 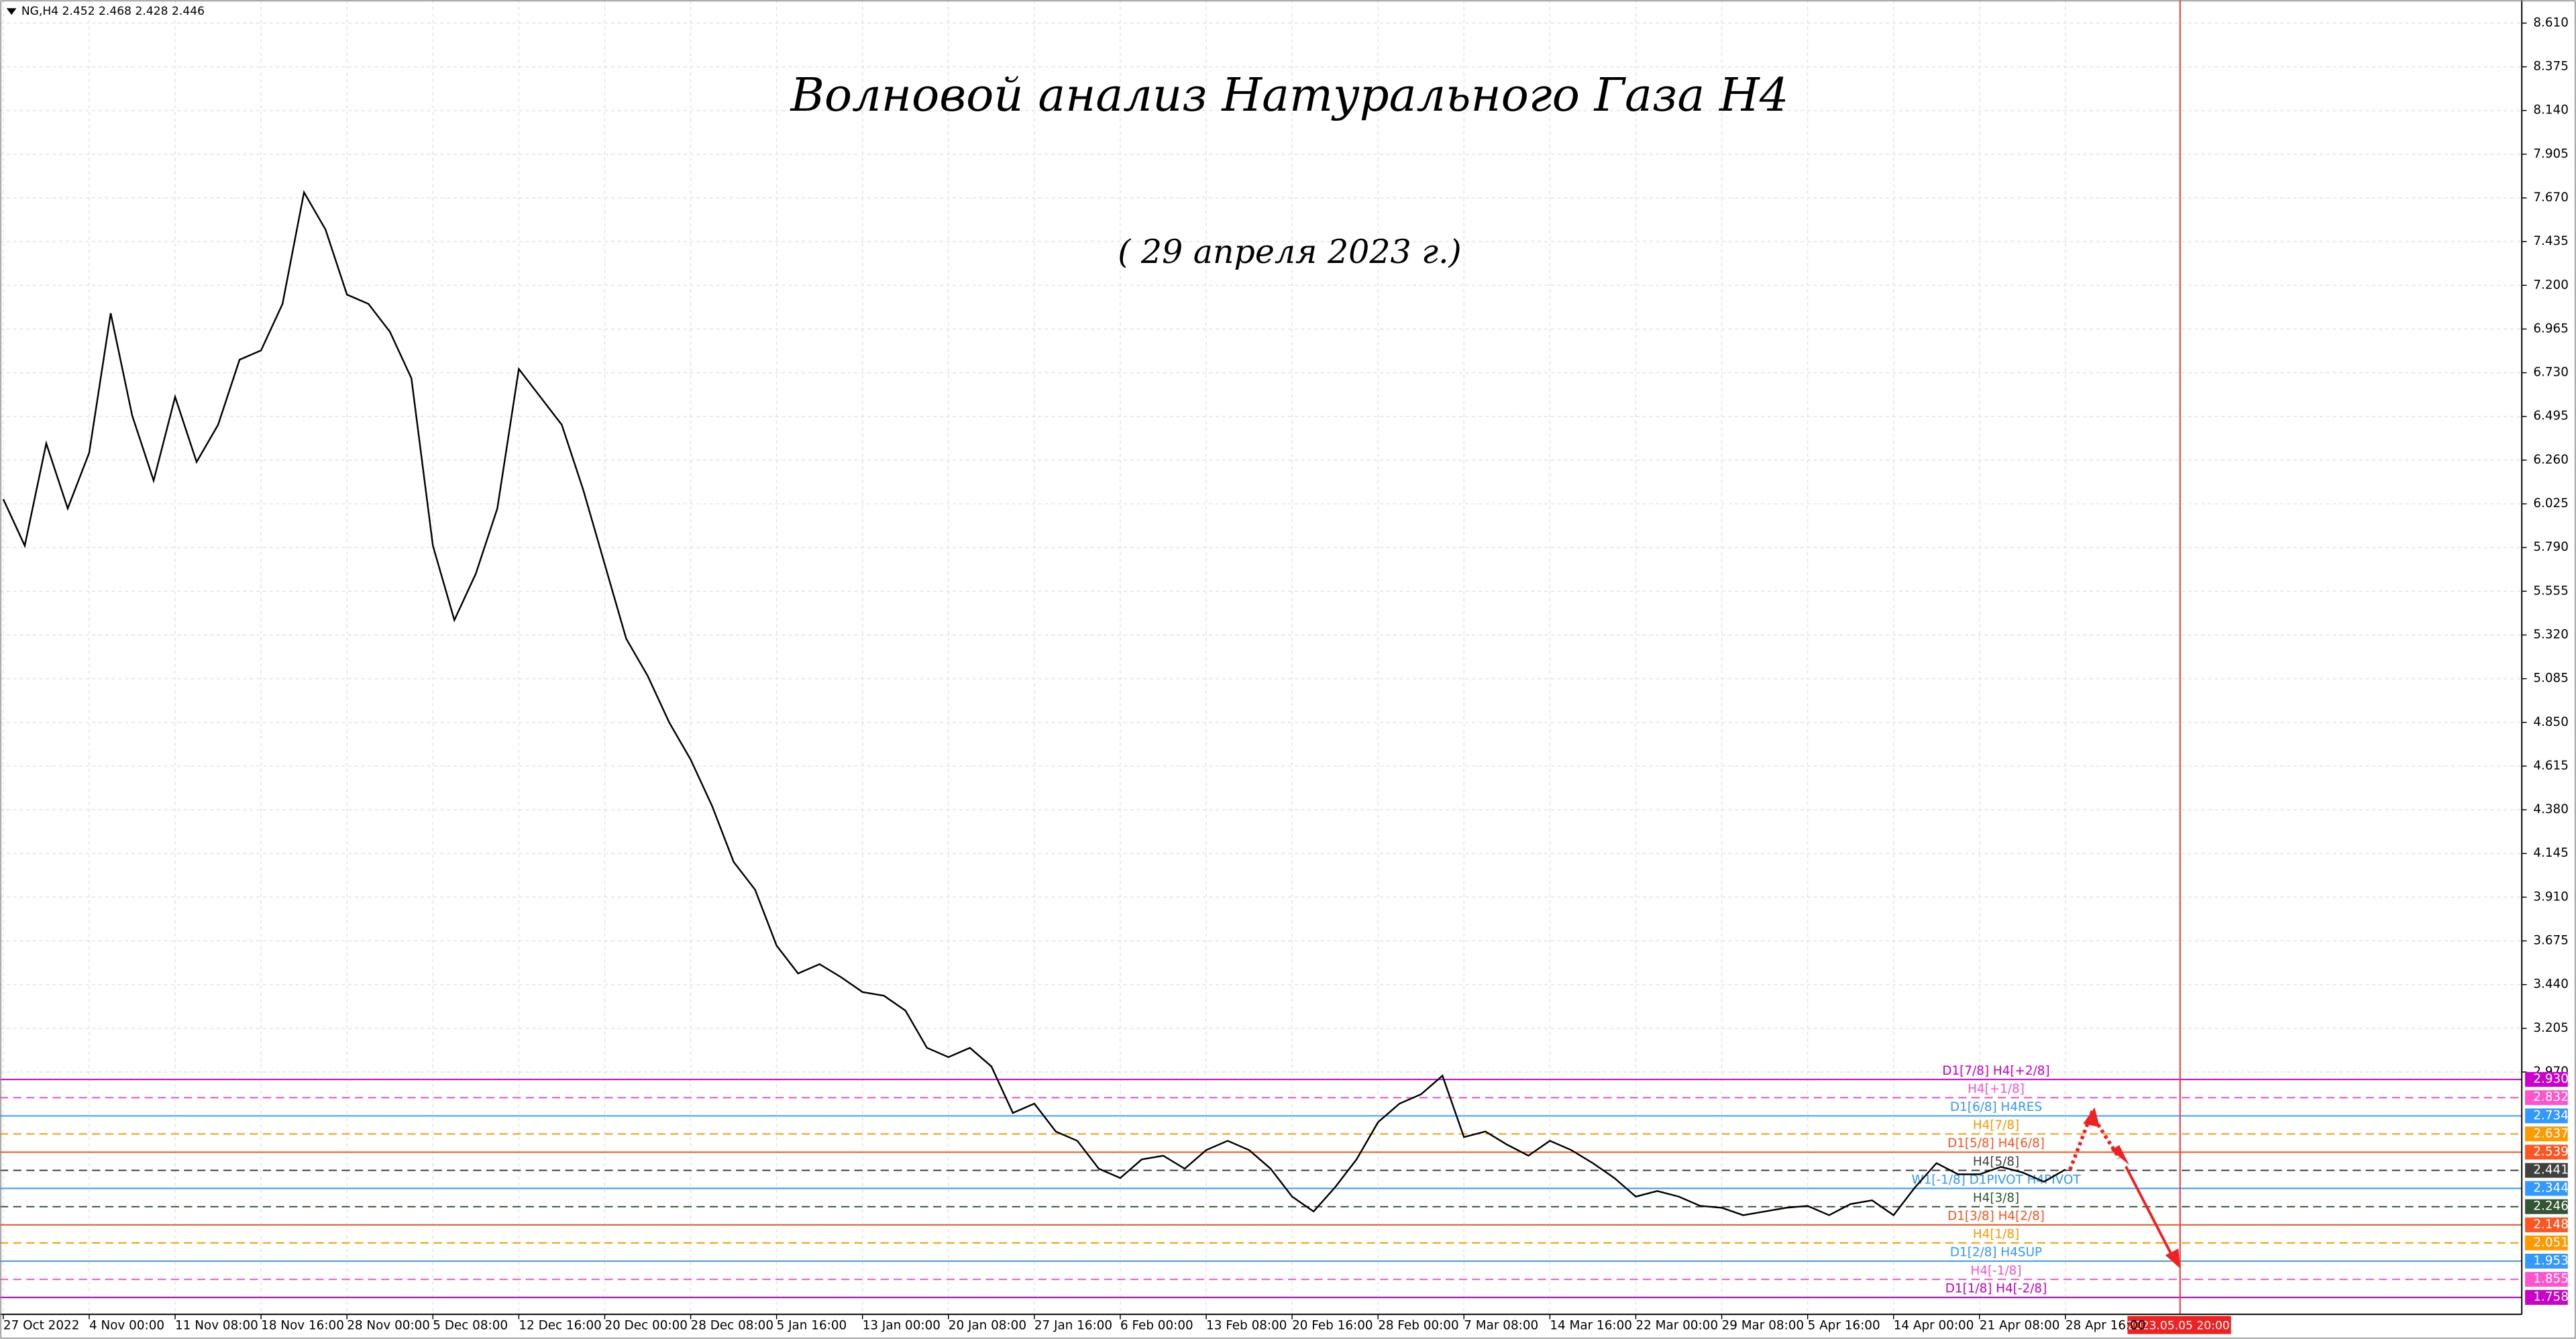 I want to click on y-tick-label: 6.495, so click(x=2551, y=416).